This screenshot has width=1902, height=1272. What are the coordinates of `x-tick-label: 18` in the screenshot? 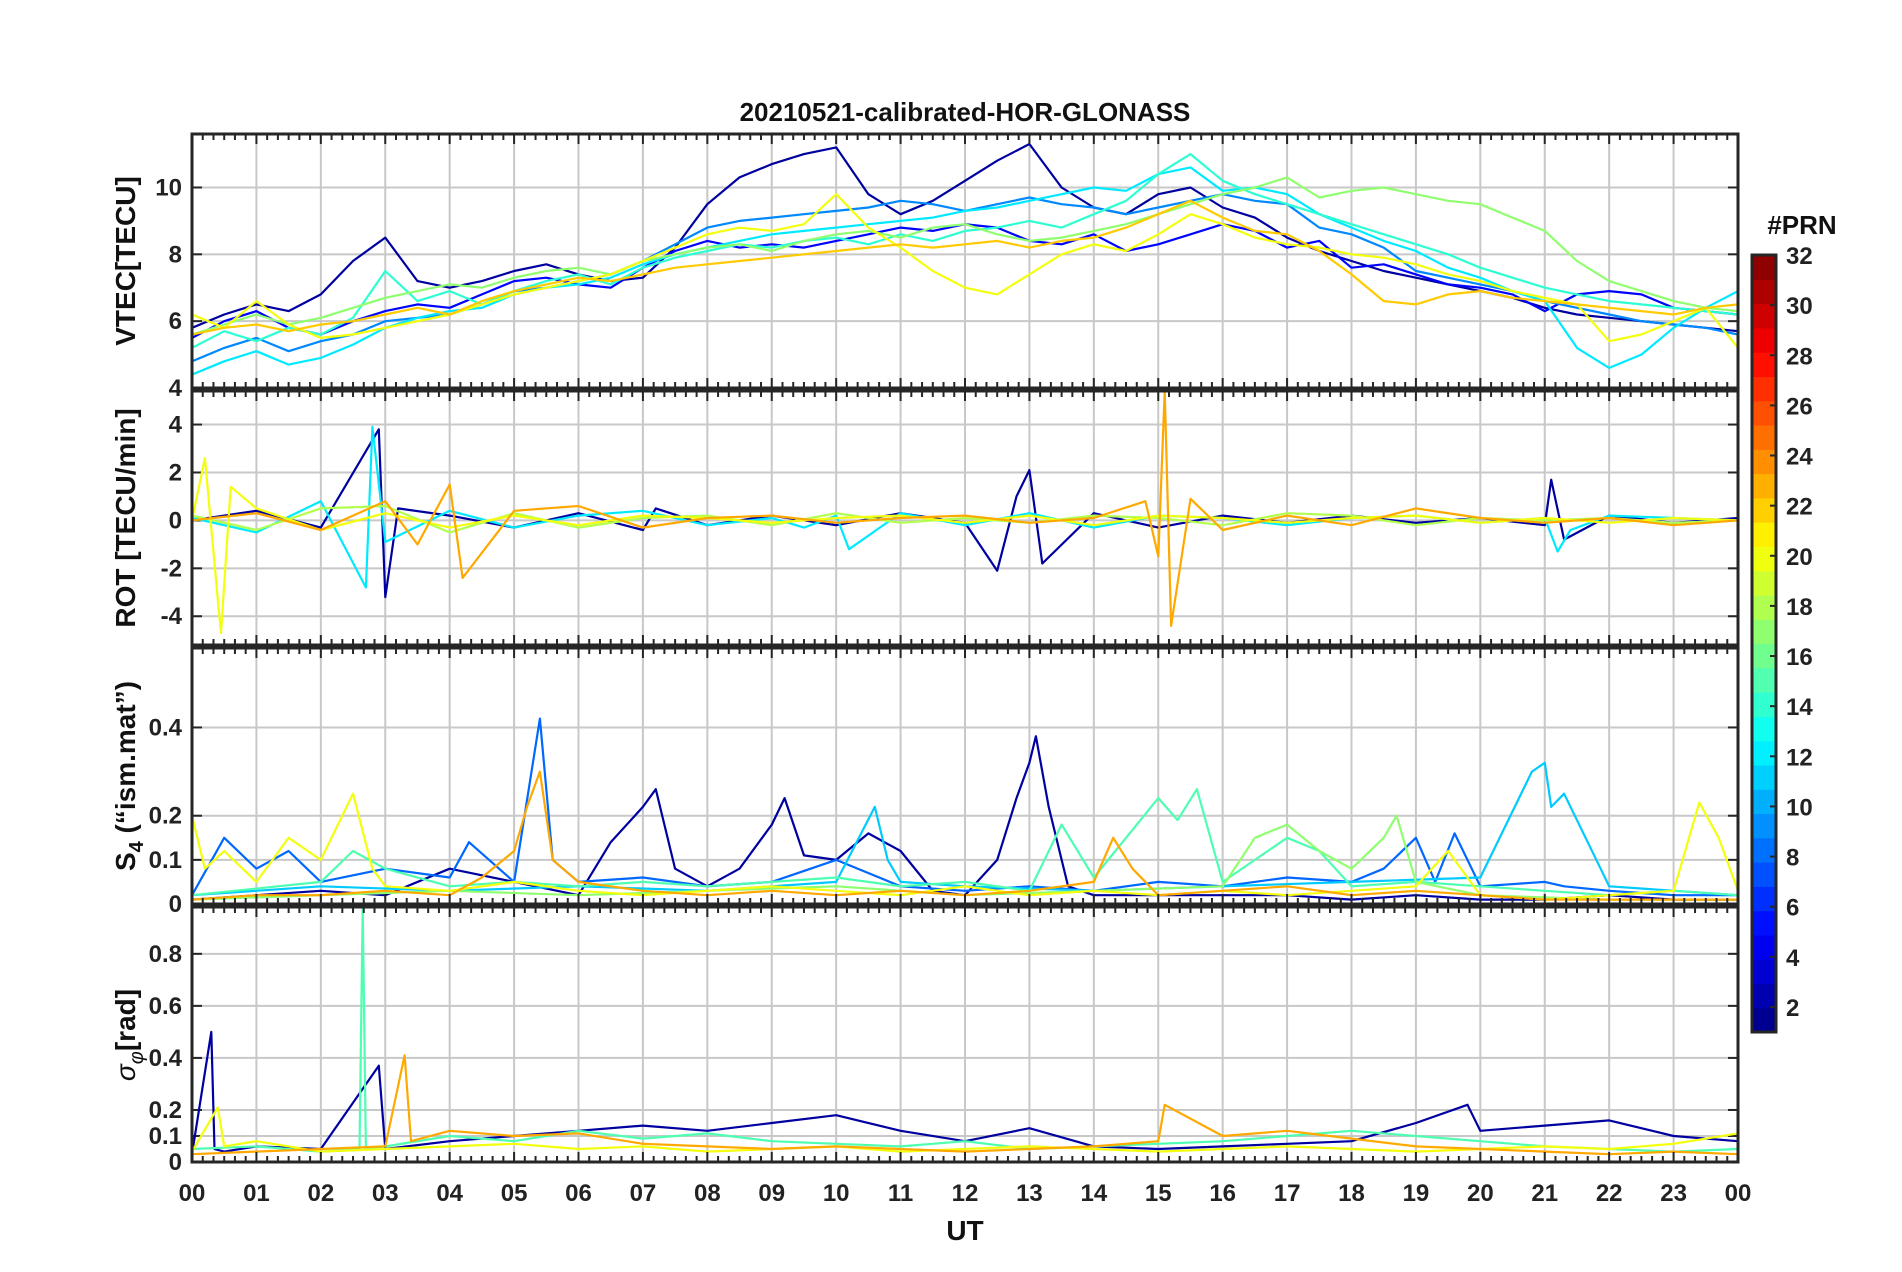 It's located at (1351, 1193).